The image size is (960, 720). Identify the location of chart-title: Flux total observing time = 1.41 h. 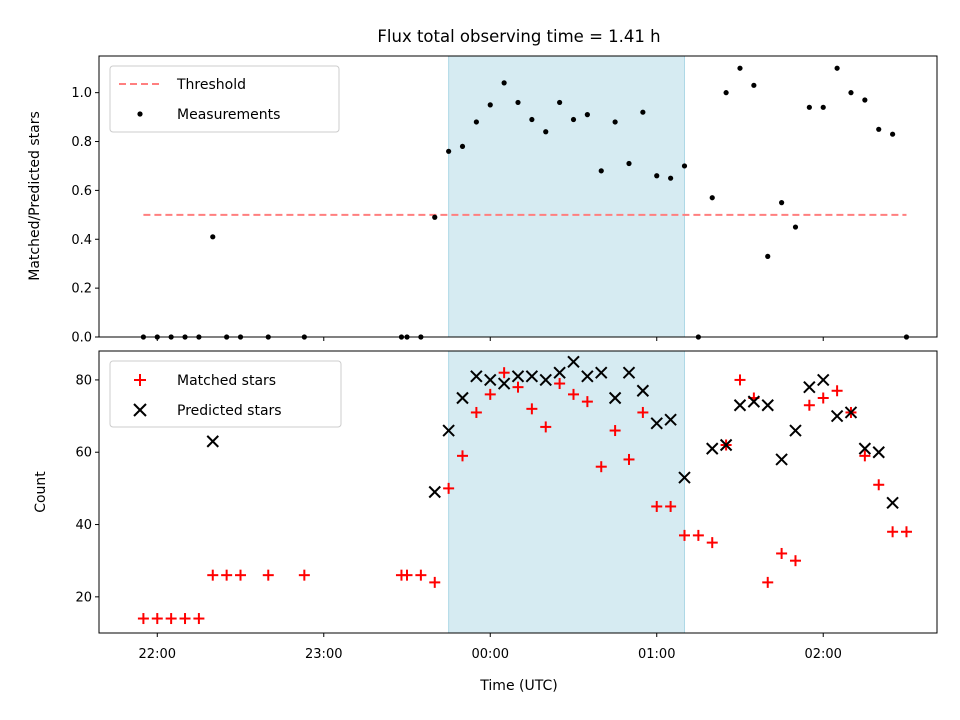
(518, 36).